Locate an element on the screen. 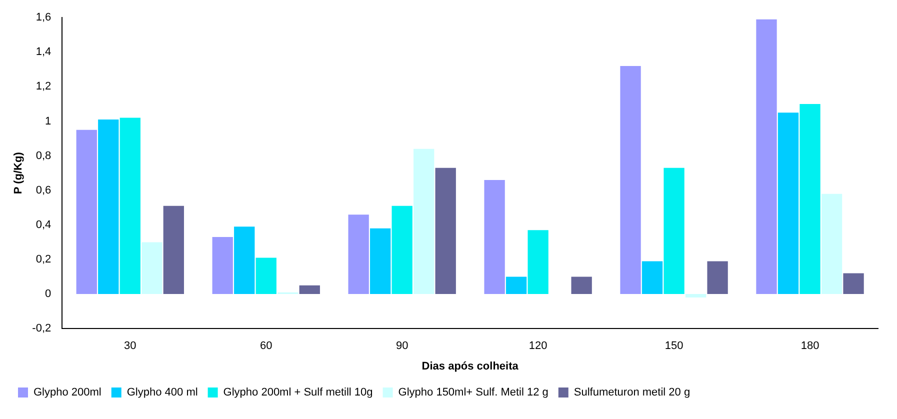 The image size is (897, 419). y-tick-label: 1 is located at coordinates (48, 121).